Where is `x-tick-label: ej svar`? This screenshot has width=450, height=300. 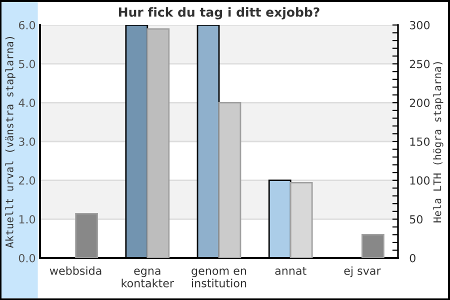 x-tick-label: ej svar is located at coordinates (362, 272).